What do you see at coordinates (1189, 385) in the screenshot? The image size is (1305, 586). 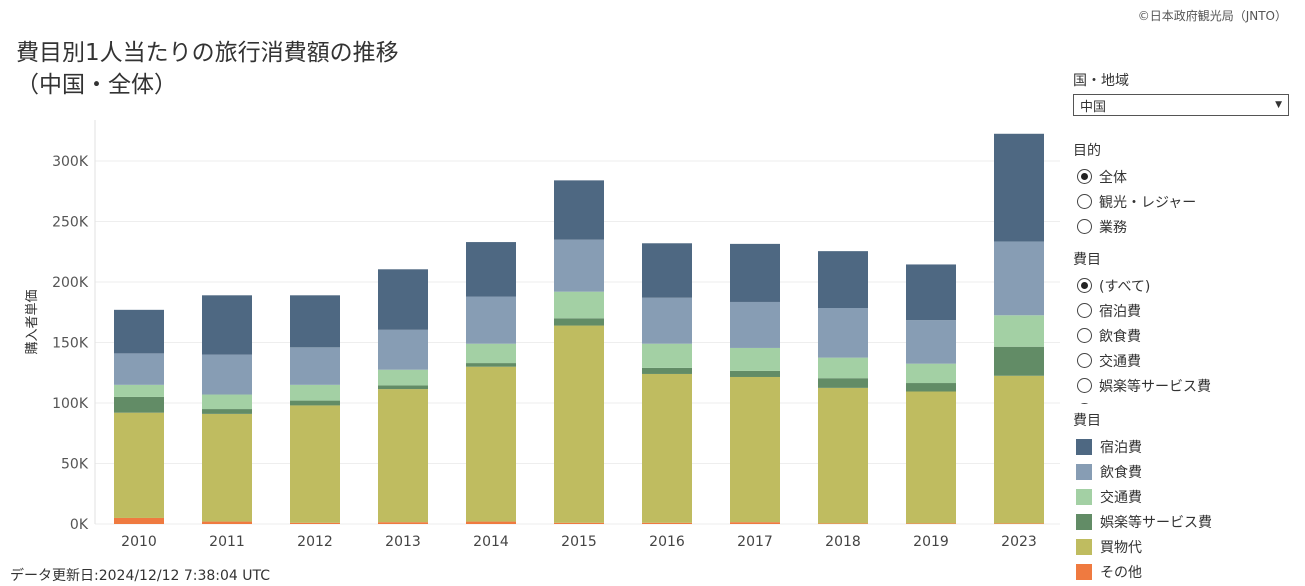 I see `category-option: 娯楽等サービス費` at bounding box center [1189, 385].